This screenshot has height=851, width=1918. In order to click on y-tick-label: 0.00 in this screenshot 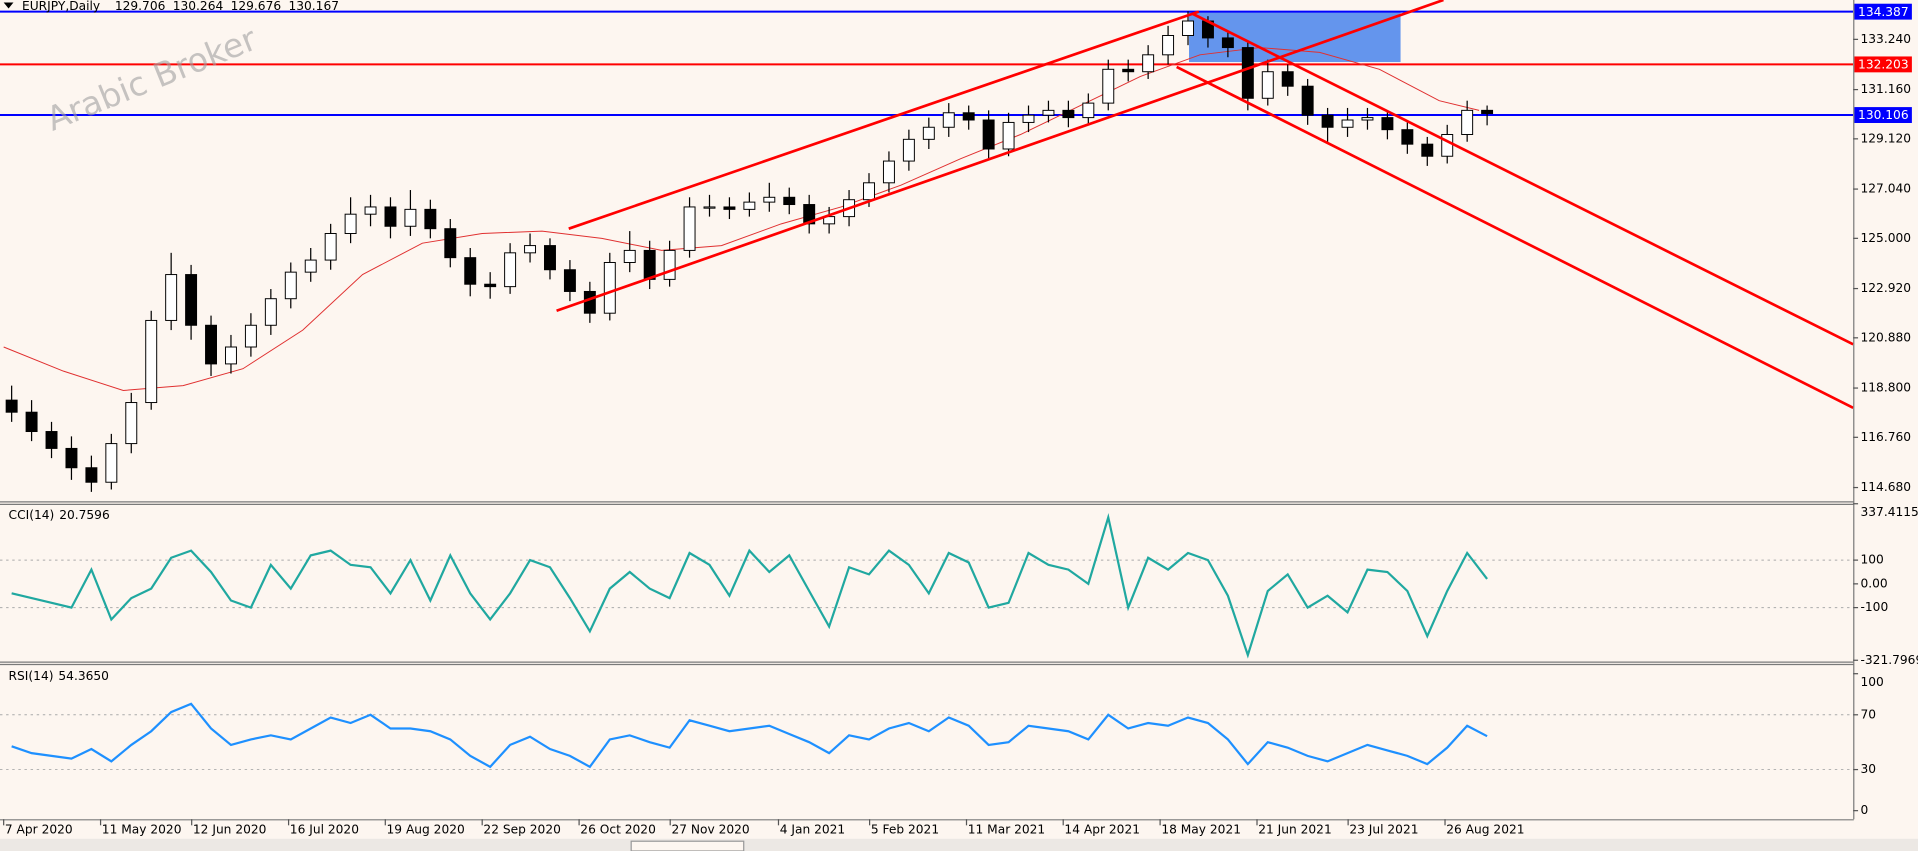, I will do `click(1874, 583)`.